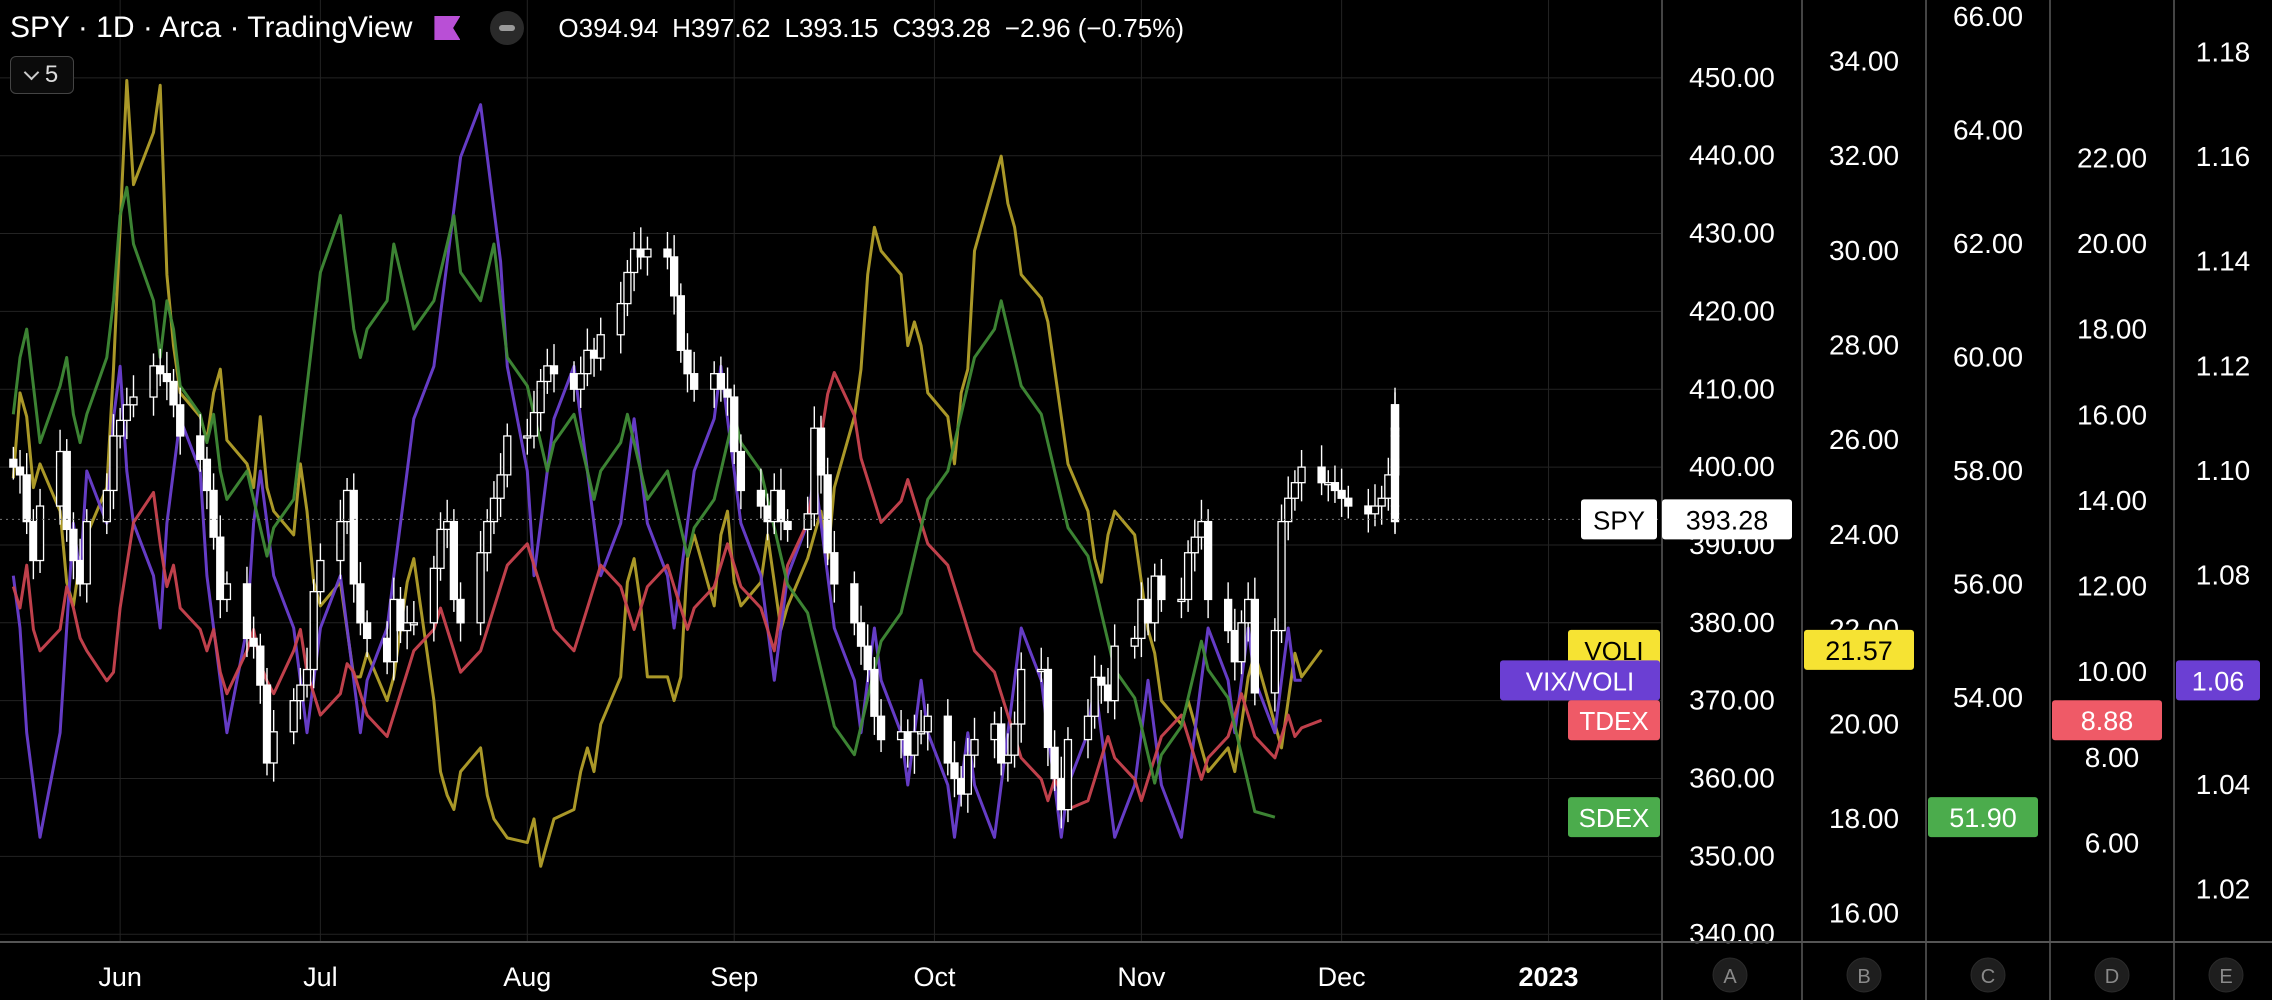 The height and width of the screenshot is (1000, 2272). Describe the element at coordinates (1732, 933) in the screenshot. I see `axis-tick-label: 340.00` at that location.